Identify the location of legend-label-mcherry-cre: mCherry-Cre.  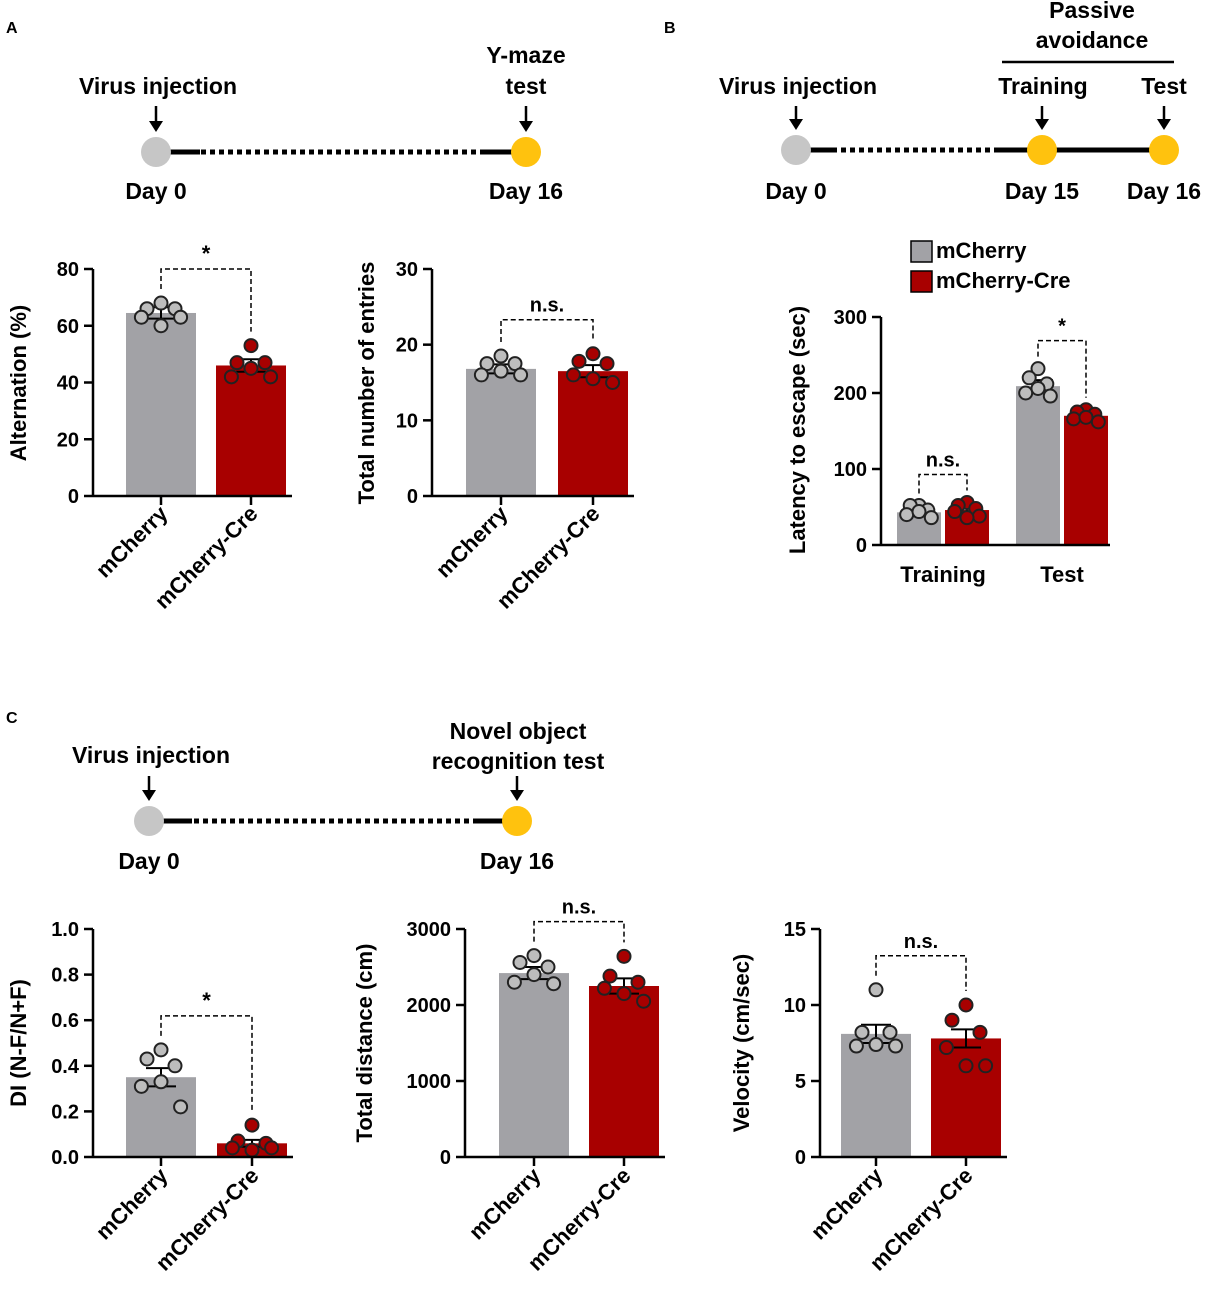
(1003, 280).